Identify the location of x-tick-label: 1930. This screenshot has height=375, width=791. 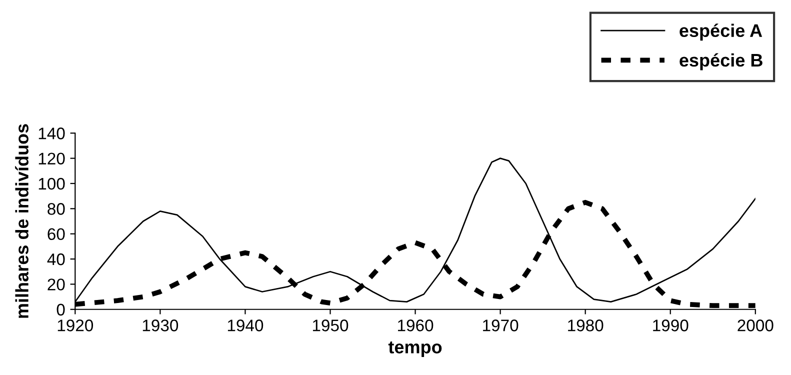
(160, 326).